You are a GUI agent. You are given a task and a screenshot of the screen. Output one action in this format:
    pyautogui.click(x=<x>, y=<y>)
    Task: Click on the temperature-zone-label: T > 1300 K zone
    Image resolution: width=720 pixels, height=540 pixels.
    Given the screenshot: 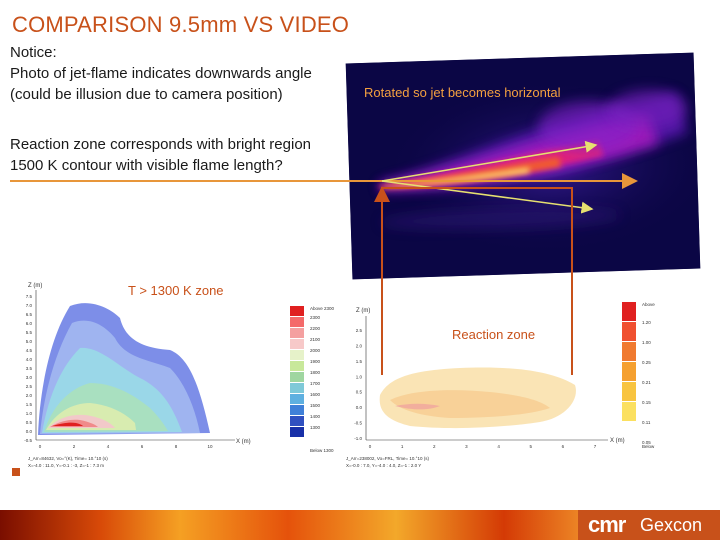 What is the action you would take?
    pyautogui.click(x=176, y=290)
    